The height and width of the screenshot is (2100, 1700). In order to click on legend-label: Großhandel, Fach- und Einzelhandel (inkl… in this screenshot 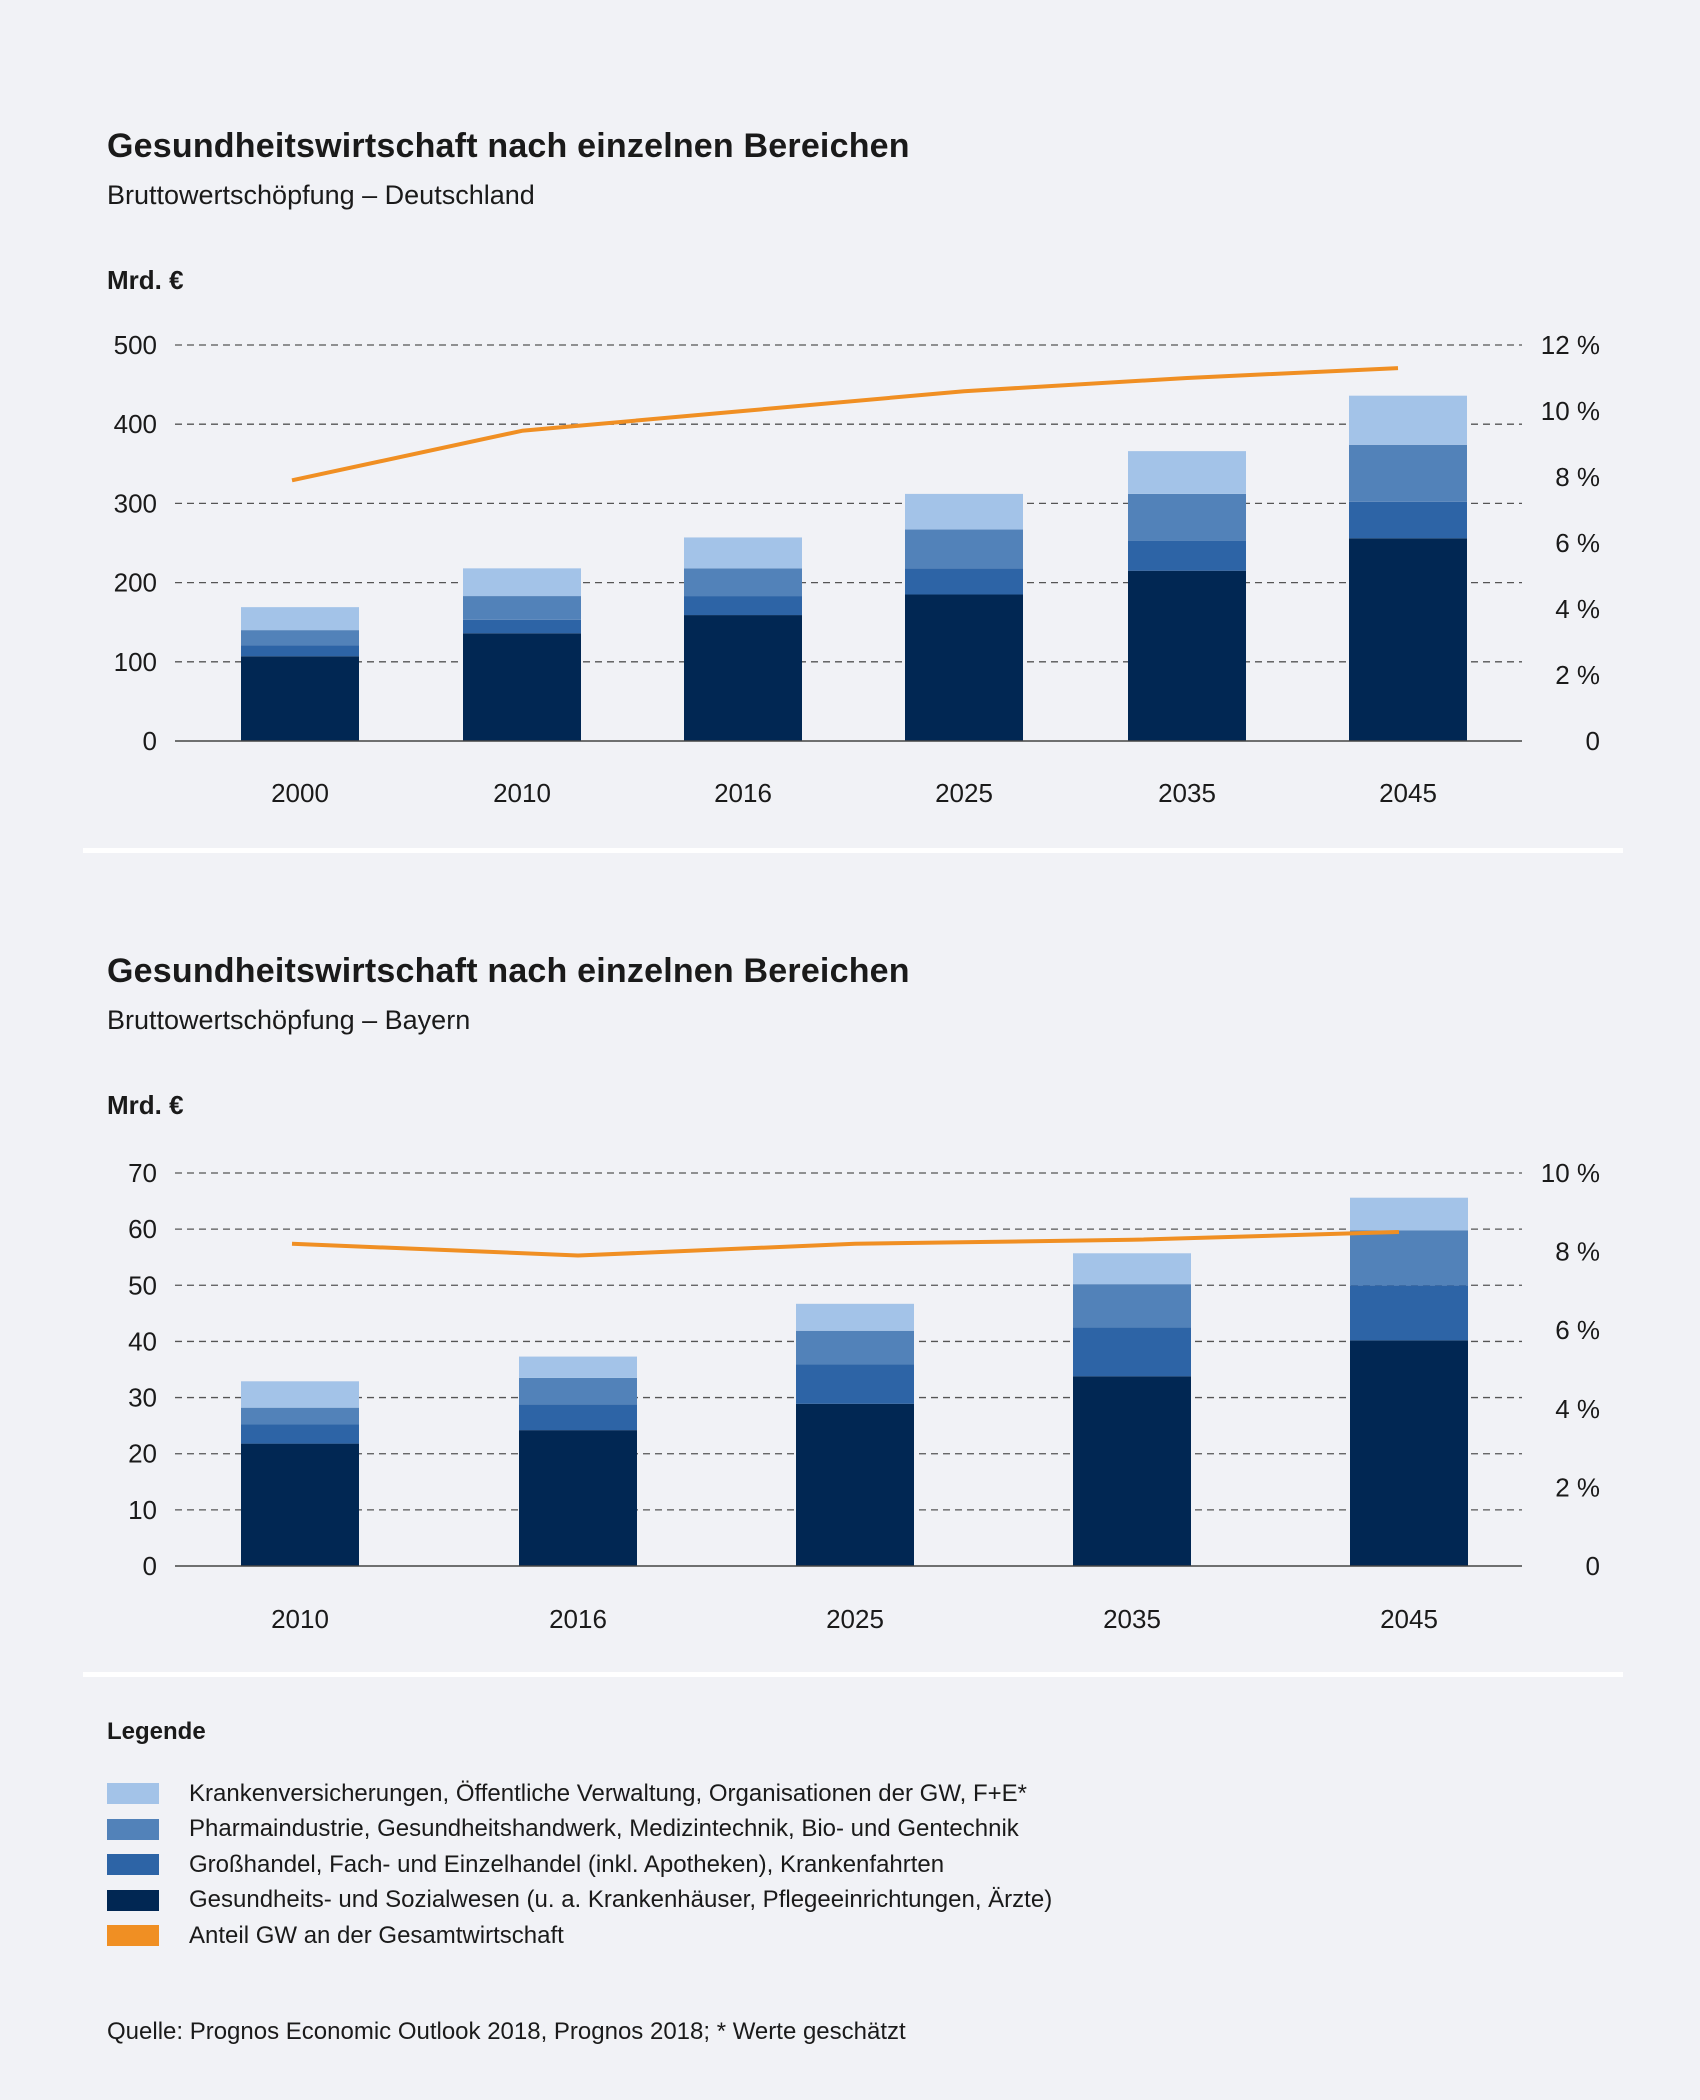, I will do `click(567, 1864)`.